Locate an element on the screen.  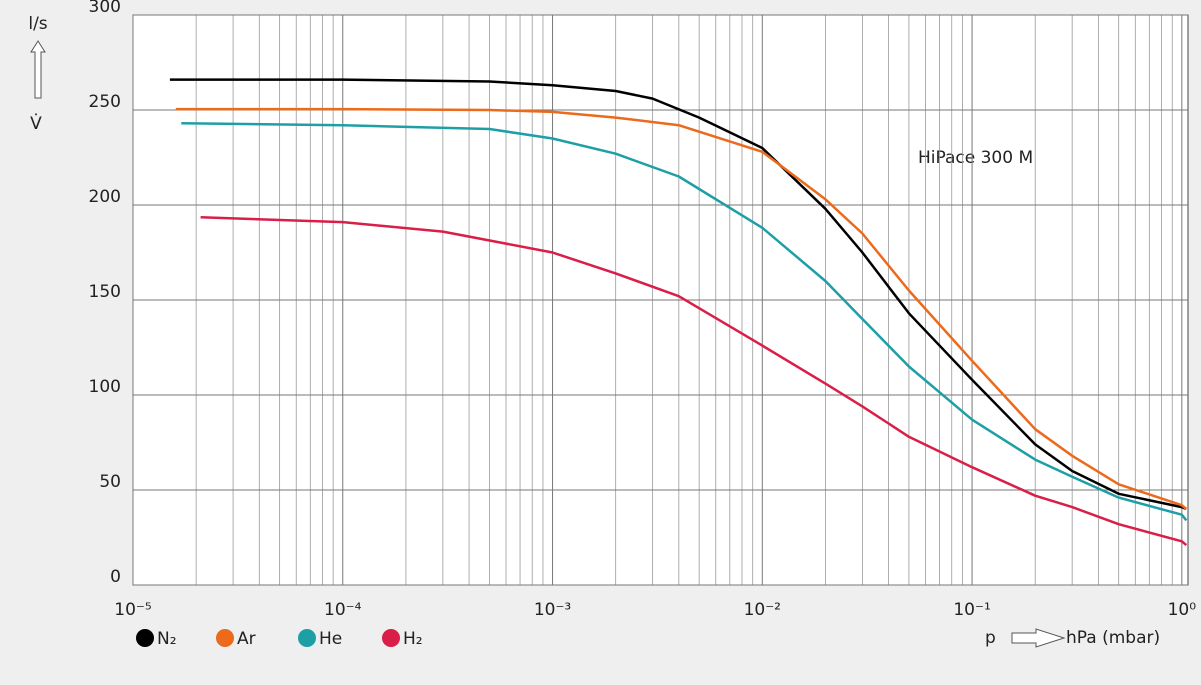
x-tick-label: 10⁻² is located at coordinates (762, 610).